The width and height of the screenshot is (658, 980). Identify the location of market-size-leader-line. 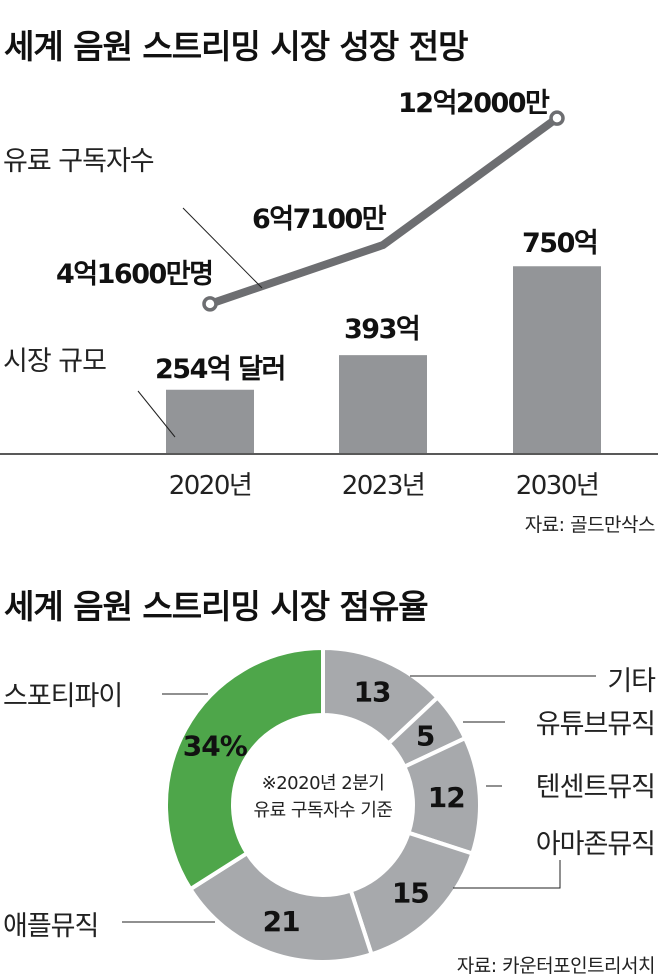
(156, 414).